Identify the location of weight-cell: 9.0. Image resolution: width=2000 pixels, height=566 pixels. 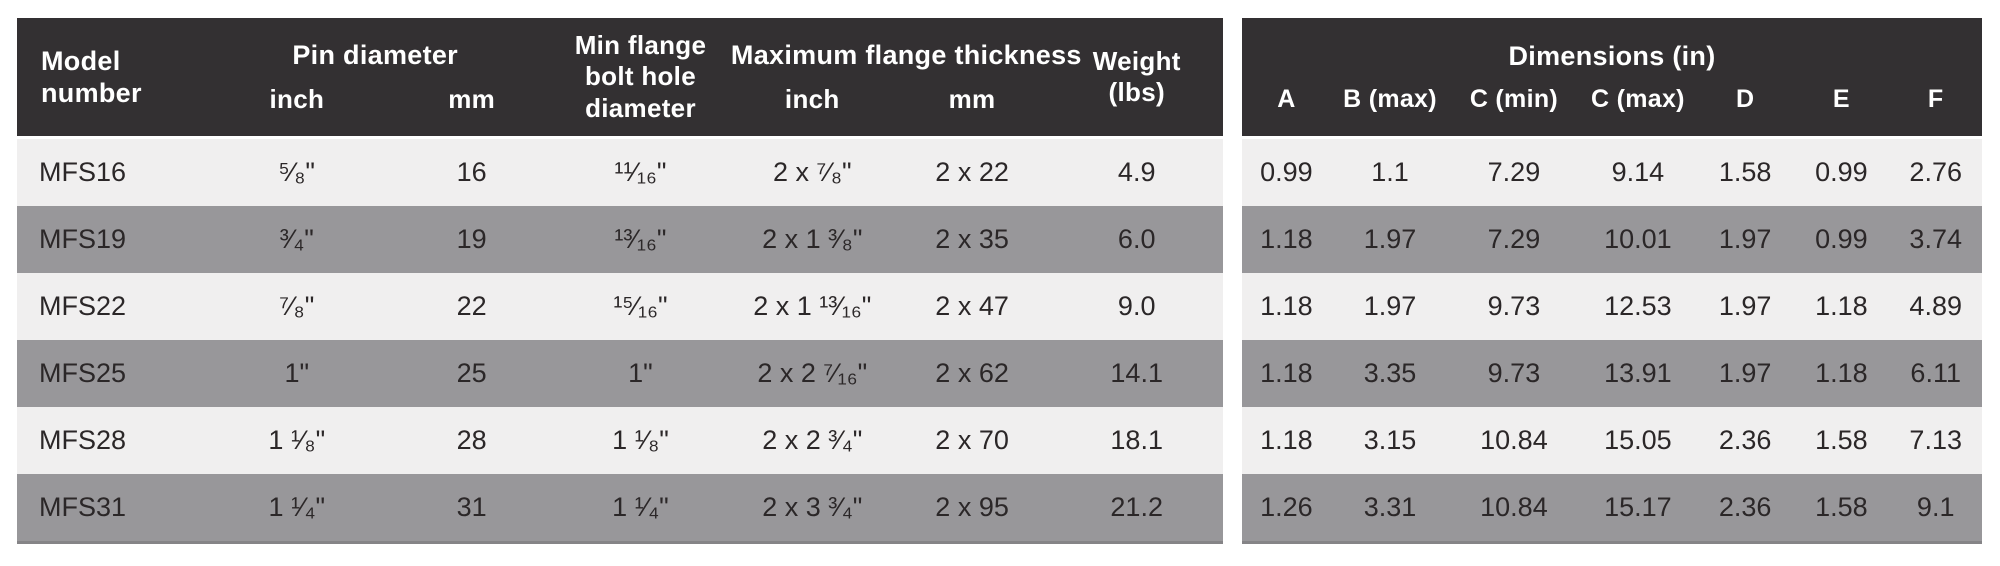
(1136, 306).